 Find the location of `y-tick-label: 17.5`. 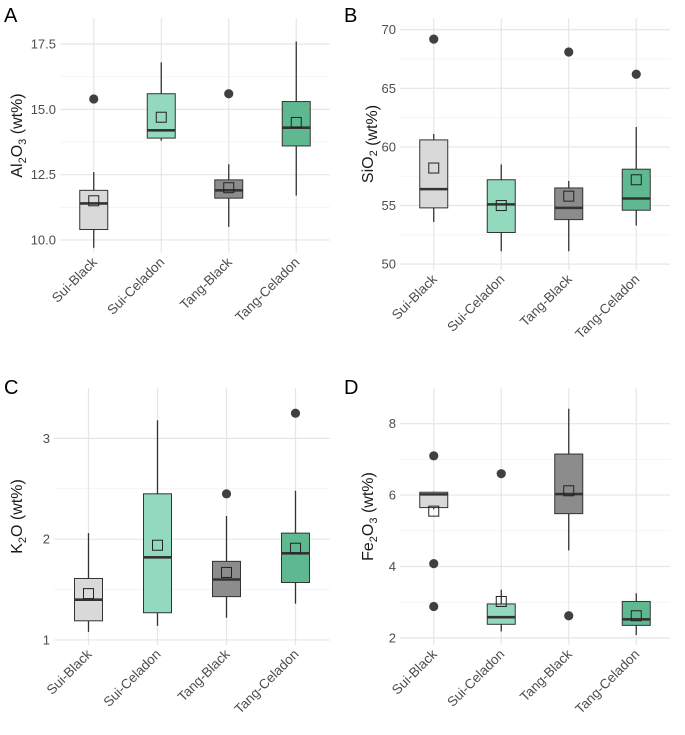

y-tick-label: 17.5 is located at coordinates (43, 44).